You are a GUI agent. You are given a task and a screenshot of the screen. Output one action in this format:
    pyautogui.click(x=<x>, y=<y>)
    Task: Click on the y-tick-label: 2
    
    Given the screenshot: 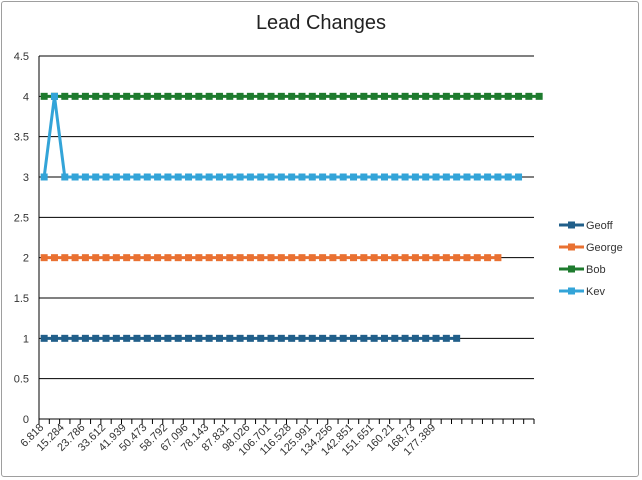 What is the action you would take?
    pyautogui.click(x=26, y=259)
    